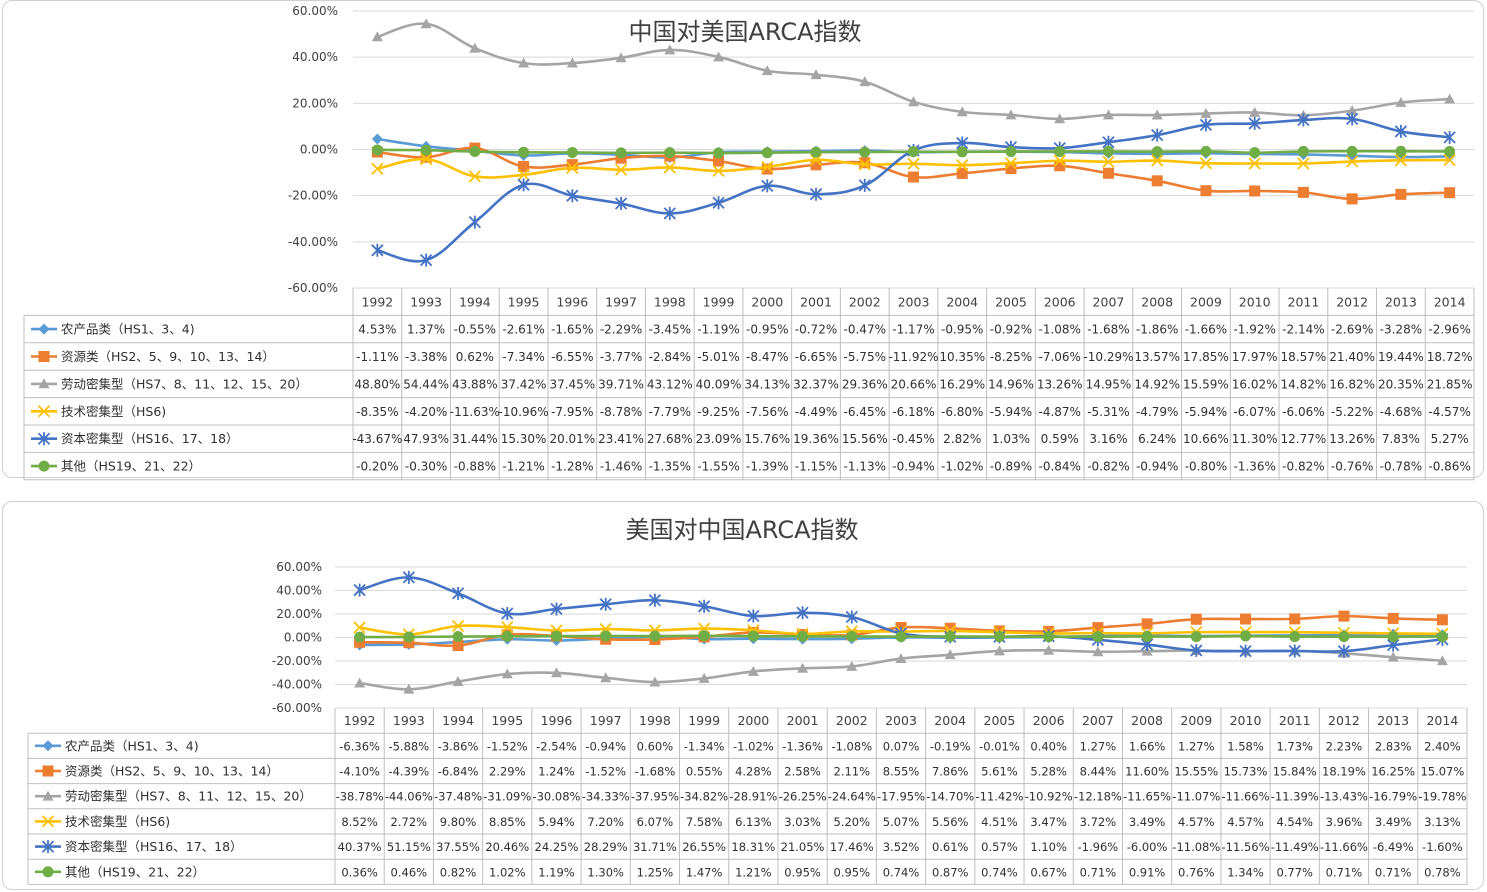  What do you see at coordinates (408, 746) in the screenshot?
I see `table-cell: -5.88%` at bounding box center [408, 746].